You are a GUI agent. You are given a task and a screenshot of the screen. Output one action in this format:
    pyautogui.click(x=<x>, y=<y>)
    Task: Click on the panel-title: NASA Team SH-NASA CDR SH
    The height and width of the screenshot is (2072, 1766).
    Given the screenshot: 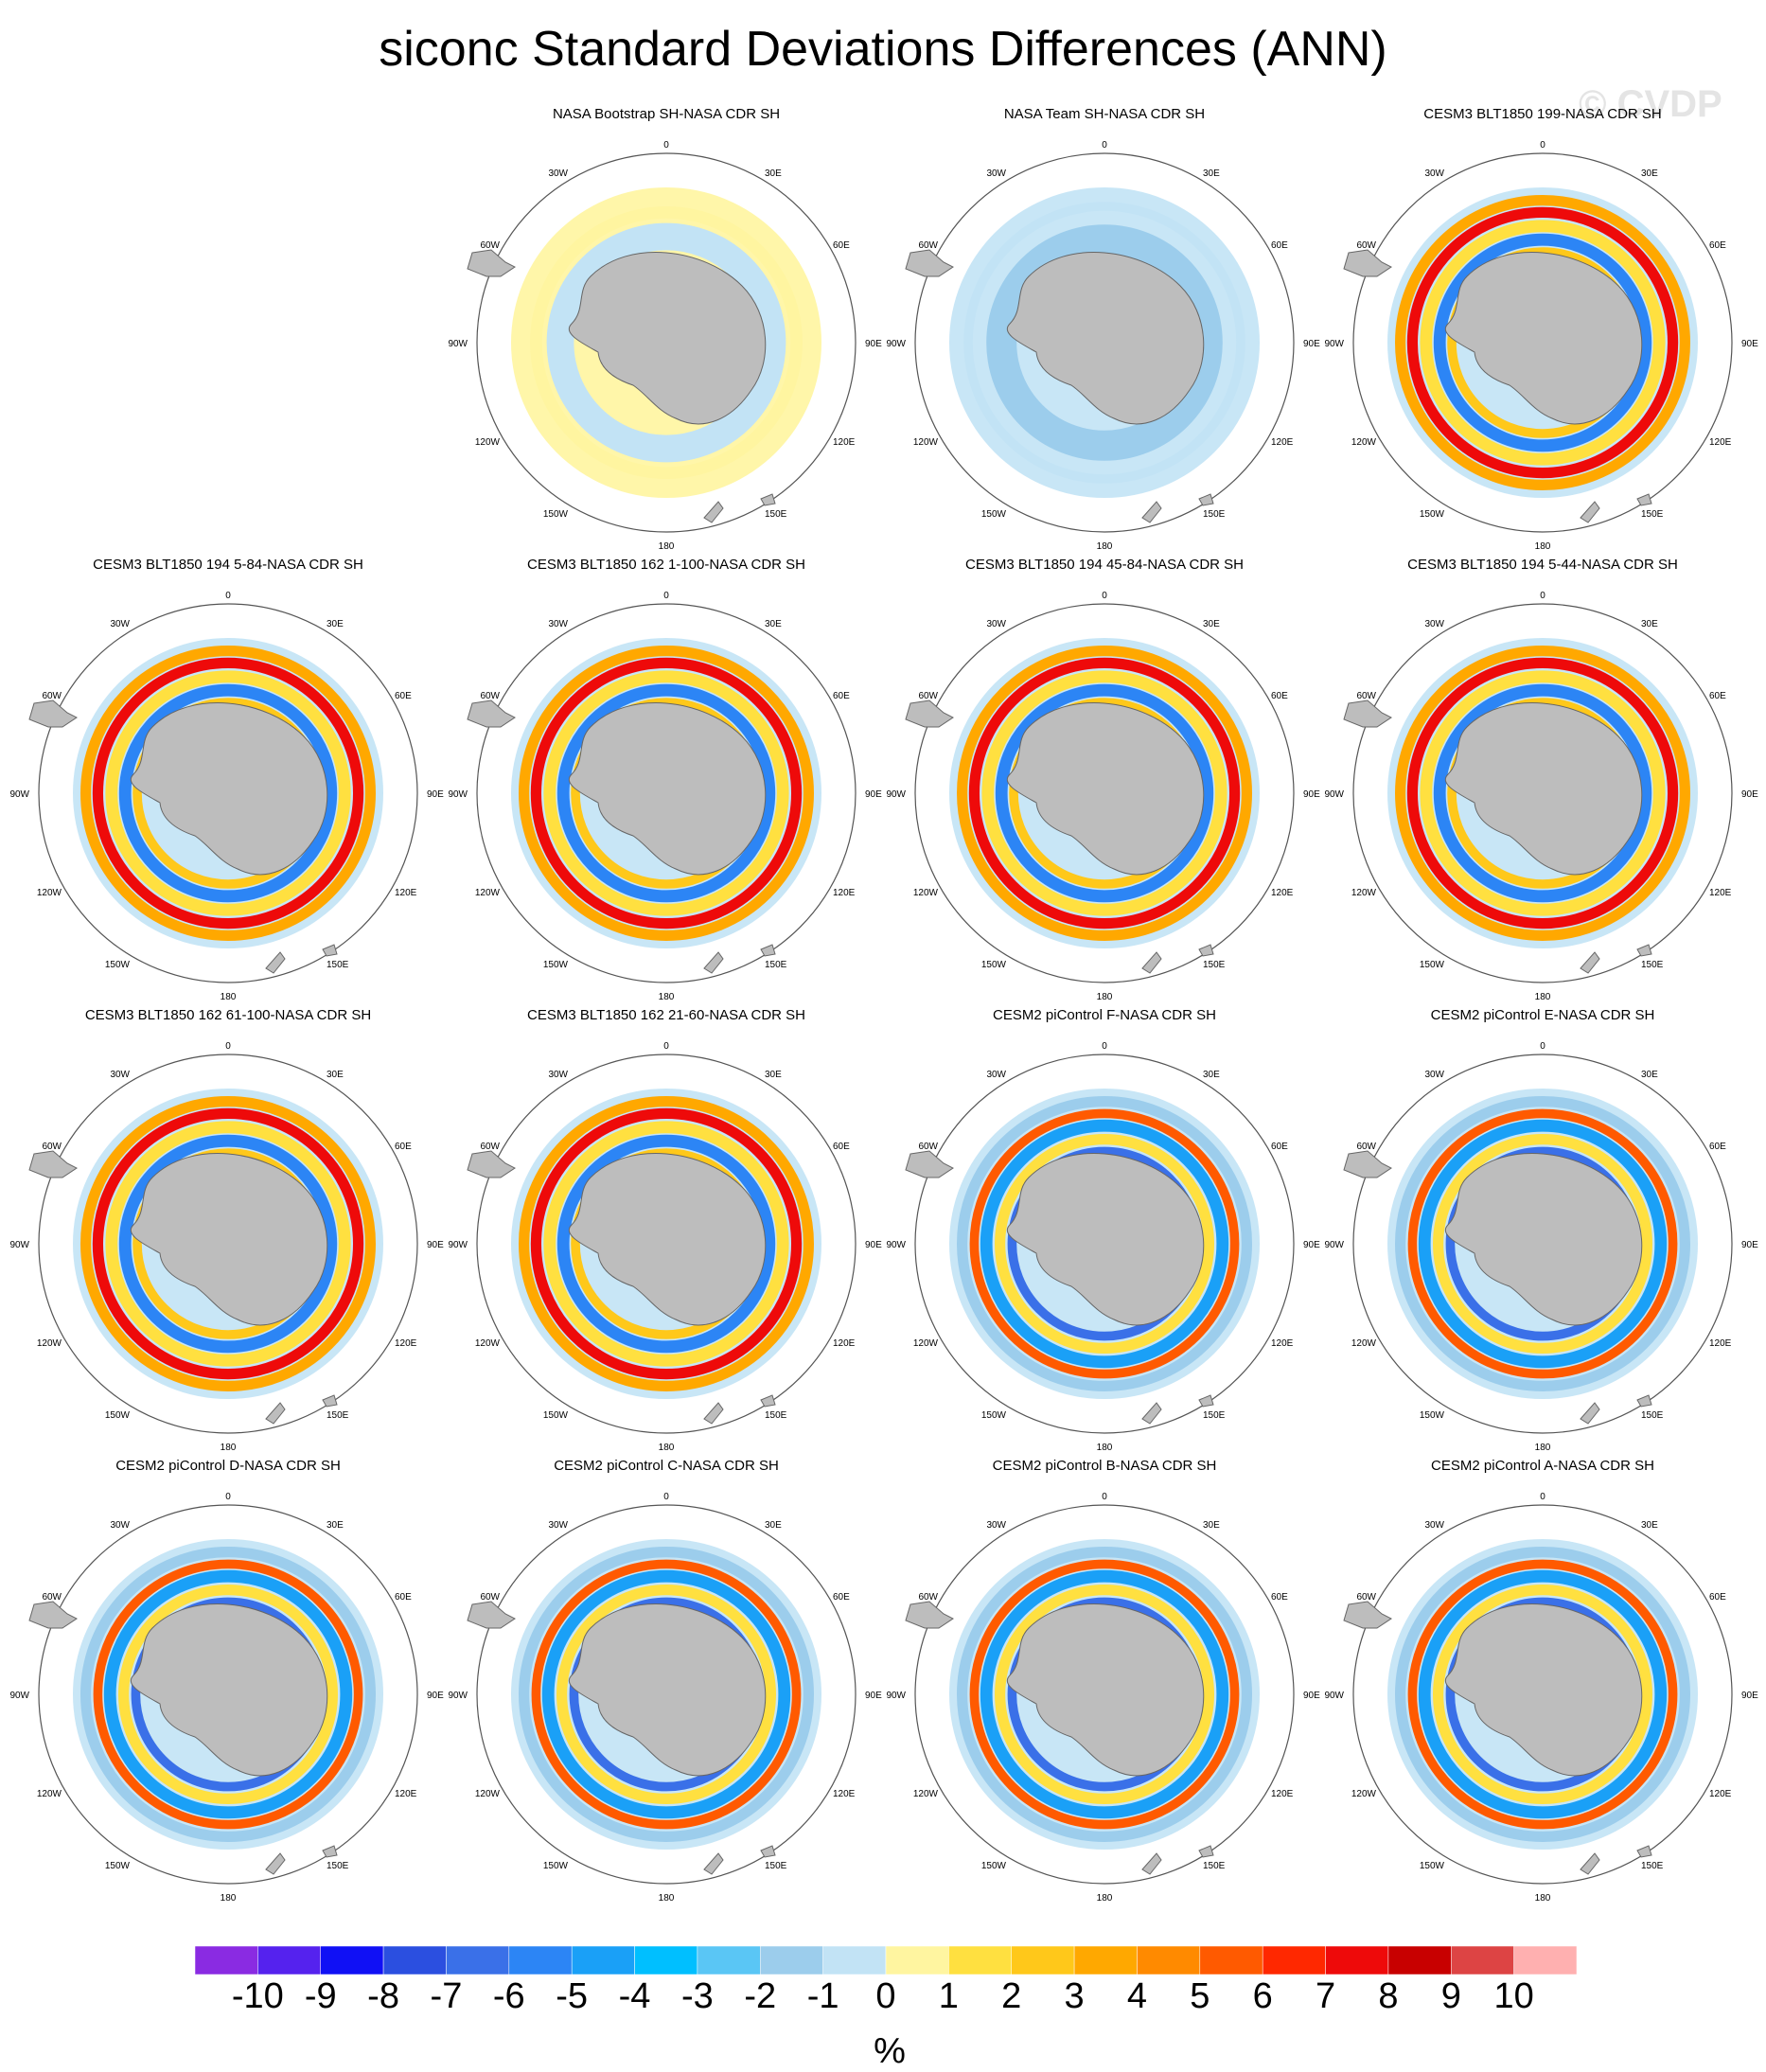 What is the action you would take?
    pyautogui.click(x=1104, y=114)
    